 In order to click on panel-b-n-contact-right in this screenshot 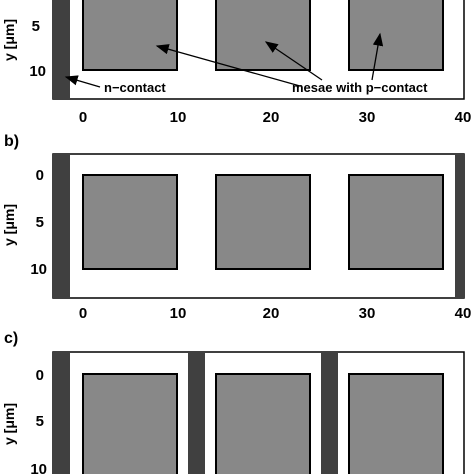, I will do `click(459, 226)`.